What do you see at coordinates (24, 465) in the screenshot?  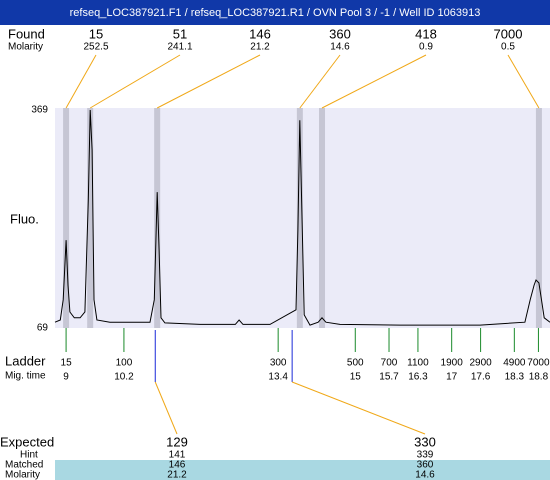 I see `matched-label: Matched` at bounding box center [24, 465].